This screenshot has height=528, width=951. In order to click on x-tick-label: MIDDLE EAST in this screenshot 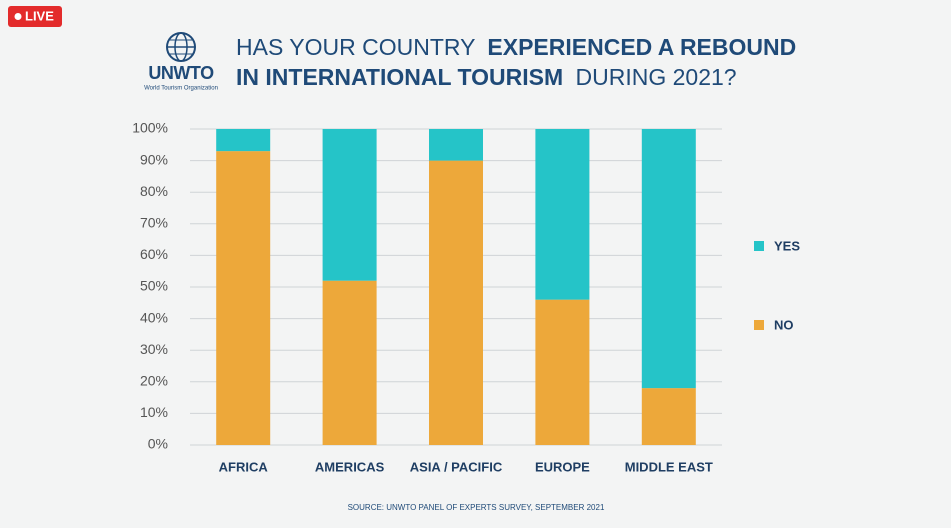, I will do `click(669, 466)`.